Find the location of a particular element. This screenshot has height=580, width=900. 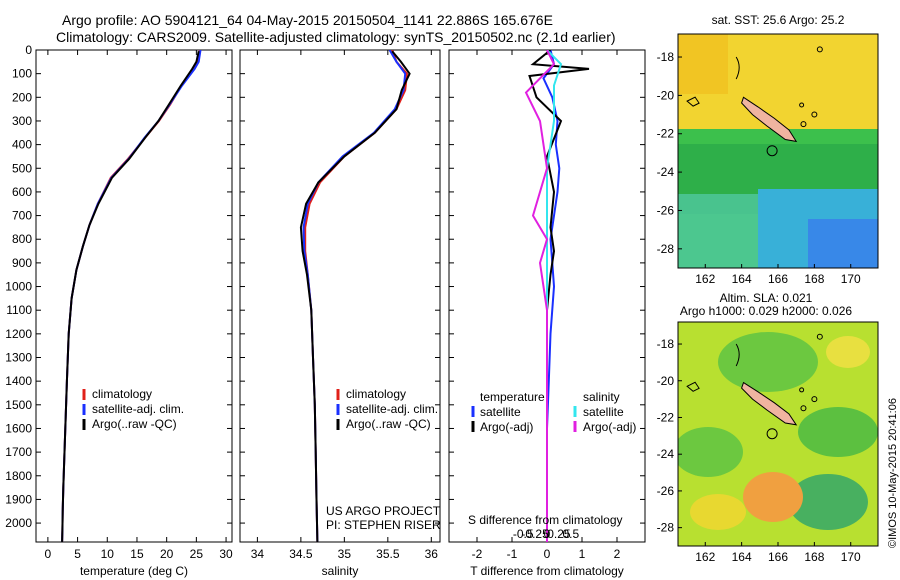

x-tick-label: 34 is located at coordinates (258, 554).